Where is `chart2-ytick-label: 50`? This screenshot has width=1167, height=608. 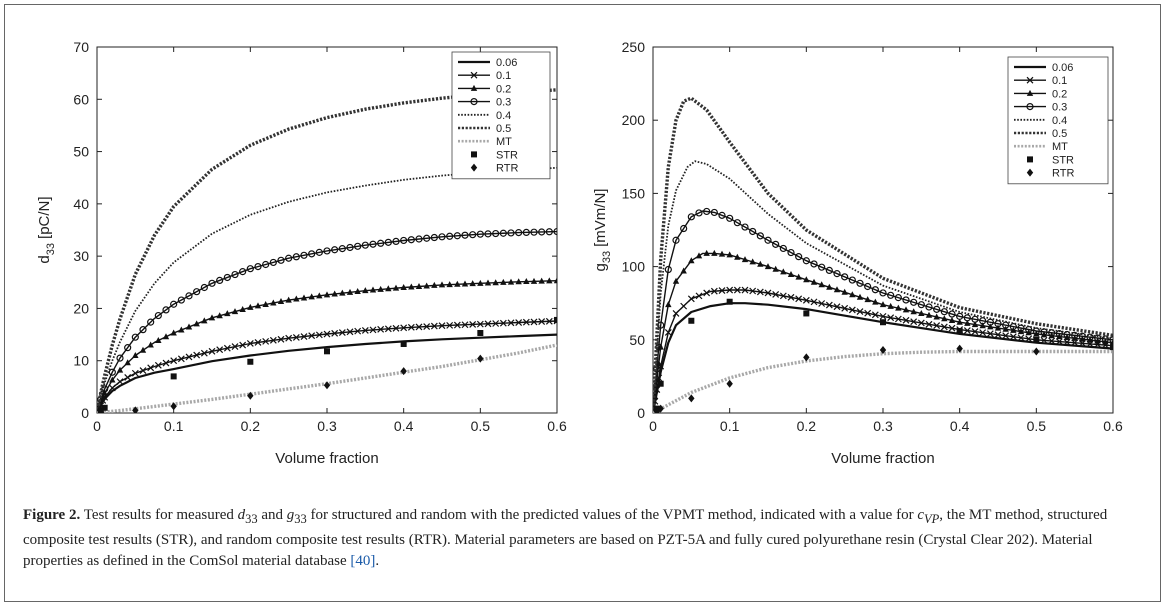
chart2-ytick-label: 50 is located at coordinates (637, 340).